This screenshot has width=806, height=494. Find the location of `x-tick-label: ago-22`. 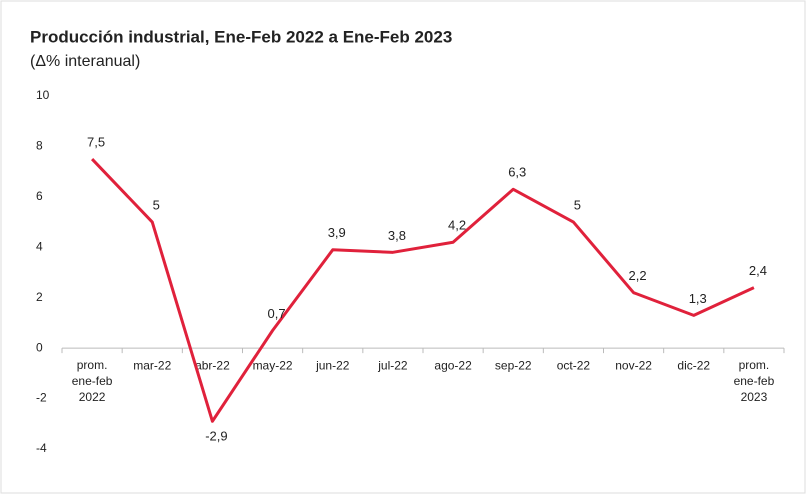

x-tick-label: ago-22 is located at coordinates (453, 365).